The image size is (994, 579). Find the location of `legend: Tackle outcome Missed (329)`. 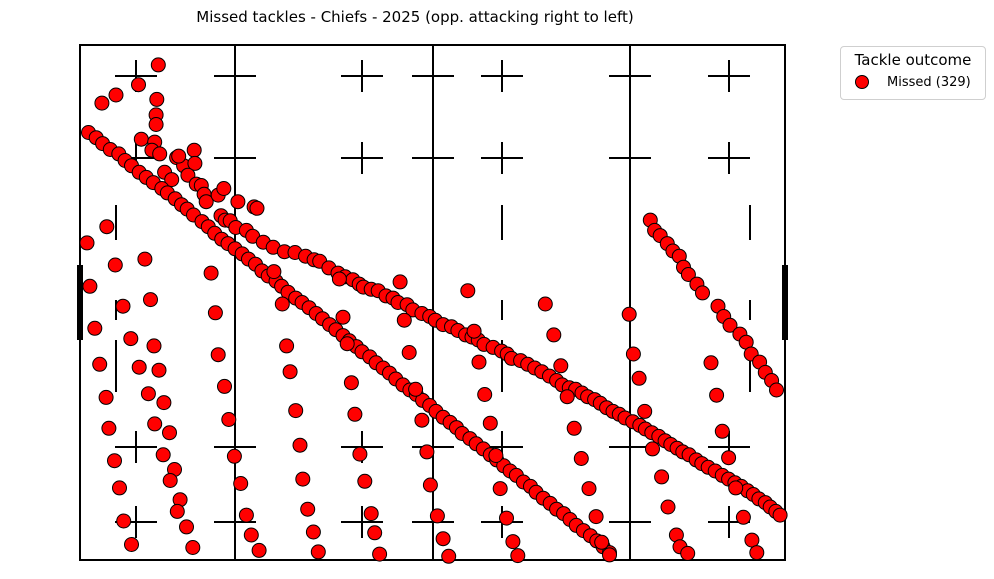

legend: Tackle outcome Missed (329) is located at coordinates (913, 73).